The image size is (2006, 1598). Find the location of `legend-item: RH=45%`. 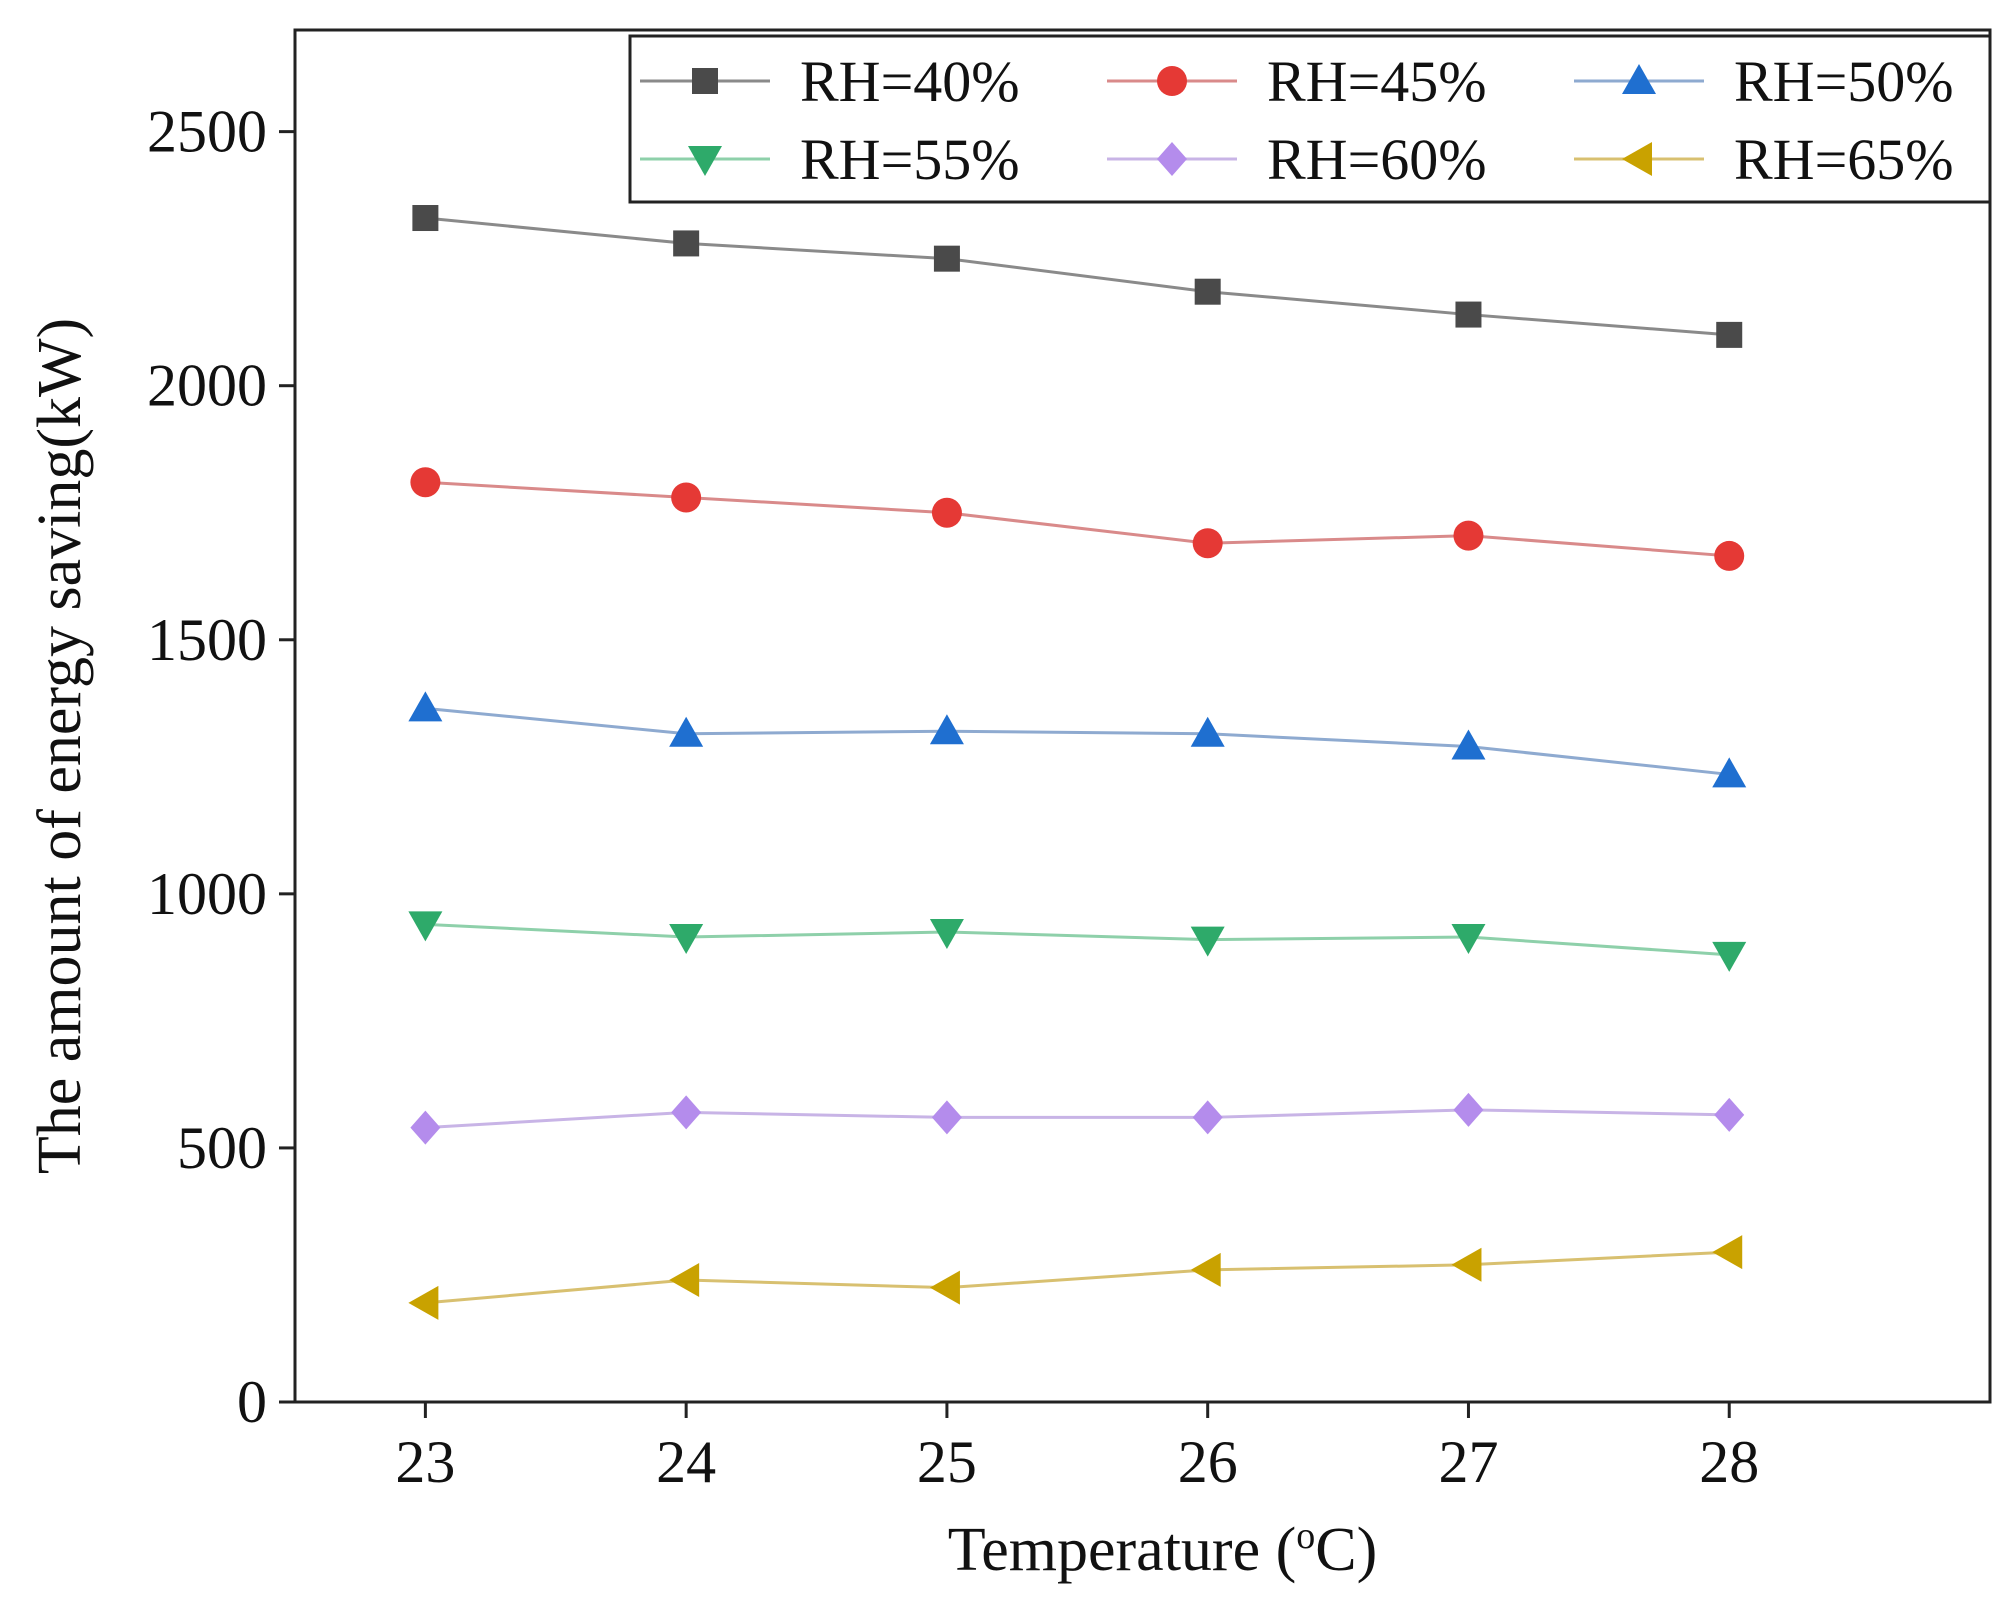

legend-item: RH=45% is located at coordinates (1297, 81).